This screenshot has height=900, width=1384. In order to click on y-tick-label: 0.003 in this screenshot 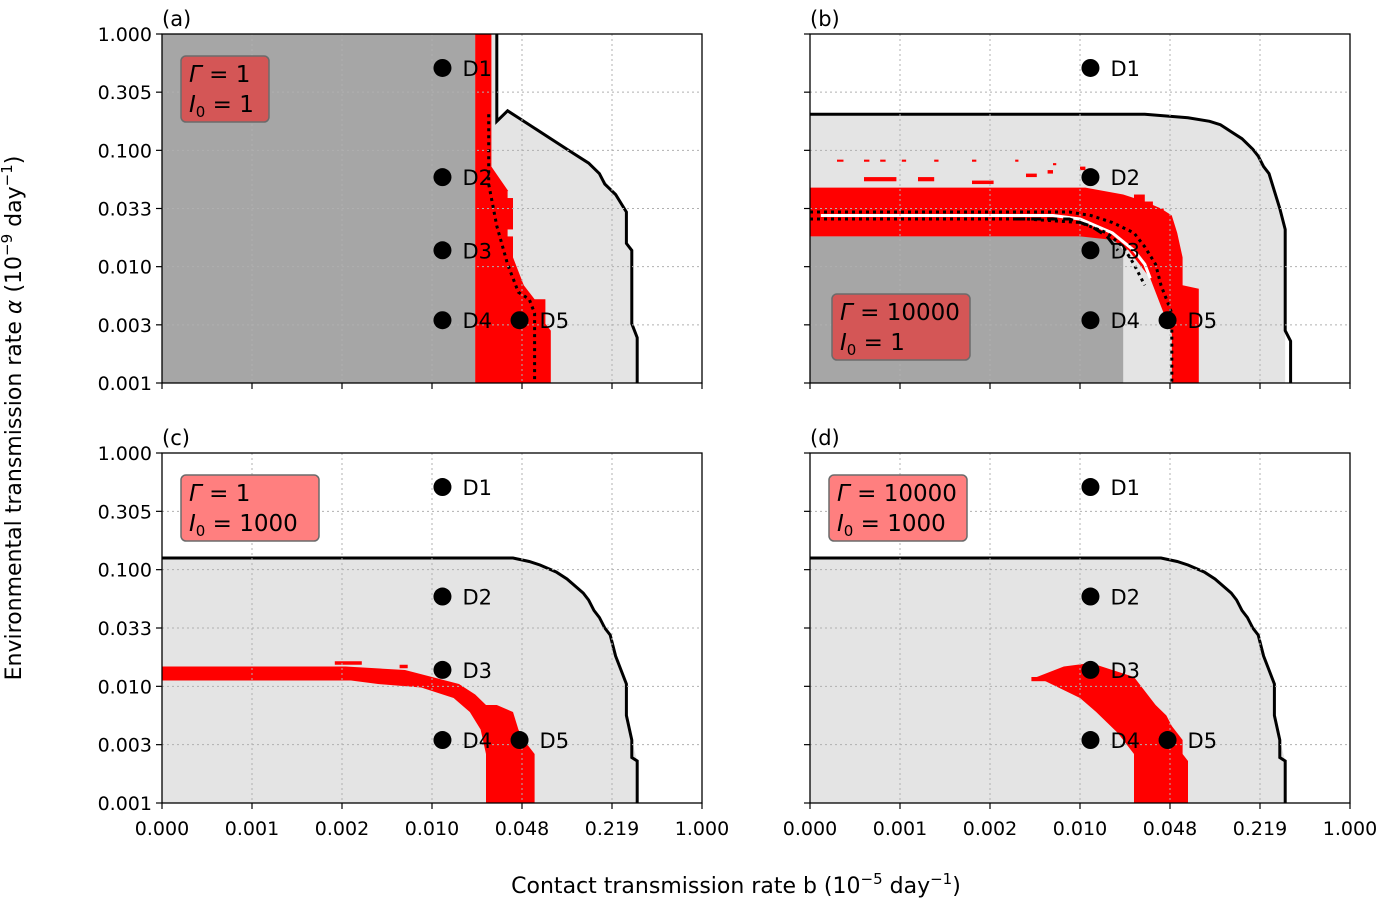, I will do `click(125, 746)`.